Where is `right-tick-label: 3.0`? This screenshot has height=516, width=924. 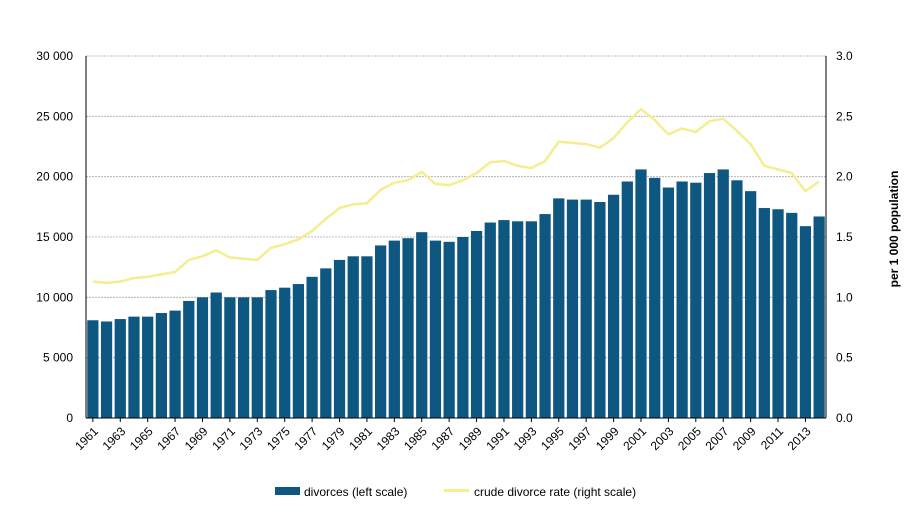 right-tick-label: 3.0 is located at coordinates (844, 56).